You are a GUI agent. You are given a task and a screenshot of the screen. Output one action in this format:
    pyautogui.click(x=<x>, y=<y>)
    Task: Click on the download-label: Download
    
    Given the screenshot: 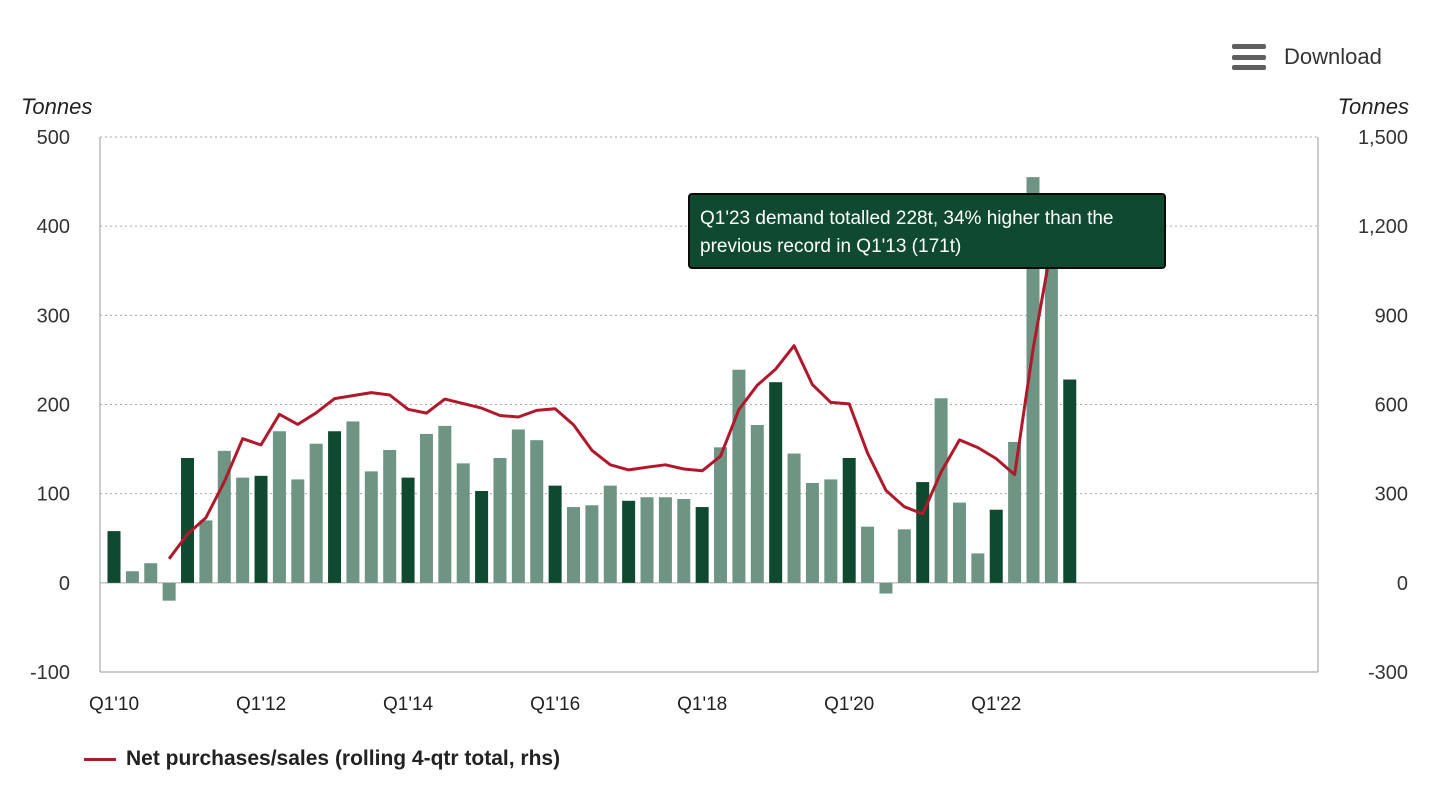 What is the action you would take?
    pyautogui.click(x=1333, y=56)
    